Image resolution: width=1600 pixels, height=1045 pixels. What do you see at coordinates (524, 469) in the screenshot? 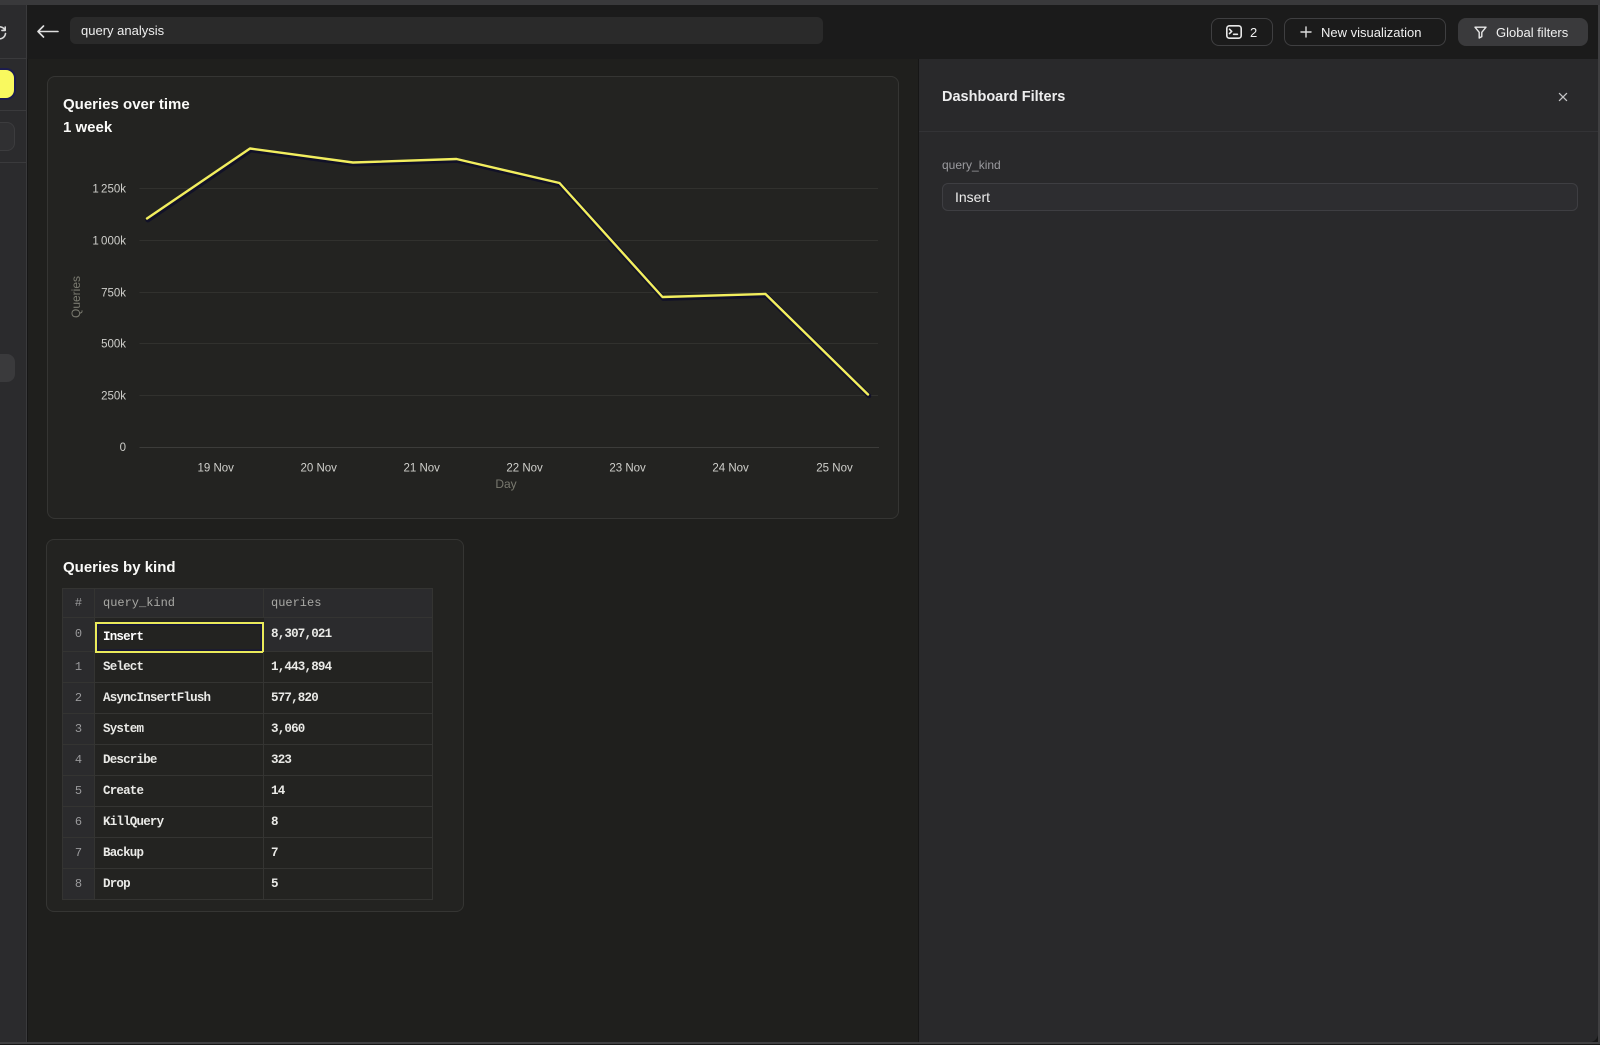
I see `svg-text: 22 Nov` at bounding box center [524, 469].